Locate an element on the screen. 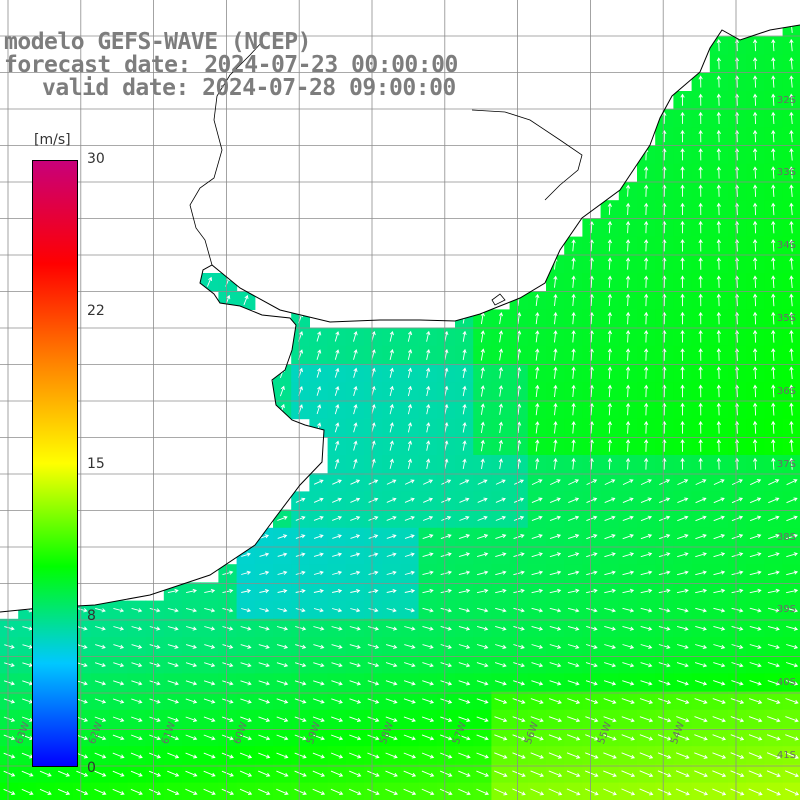  lat-label: 37S is located at coordinates (786, 464).